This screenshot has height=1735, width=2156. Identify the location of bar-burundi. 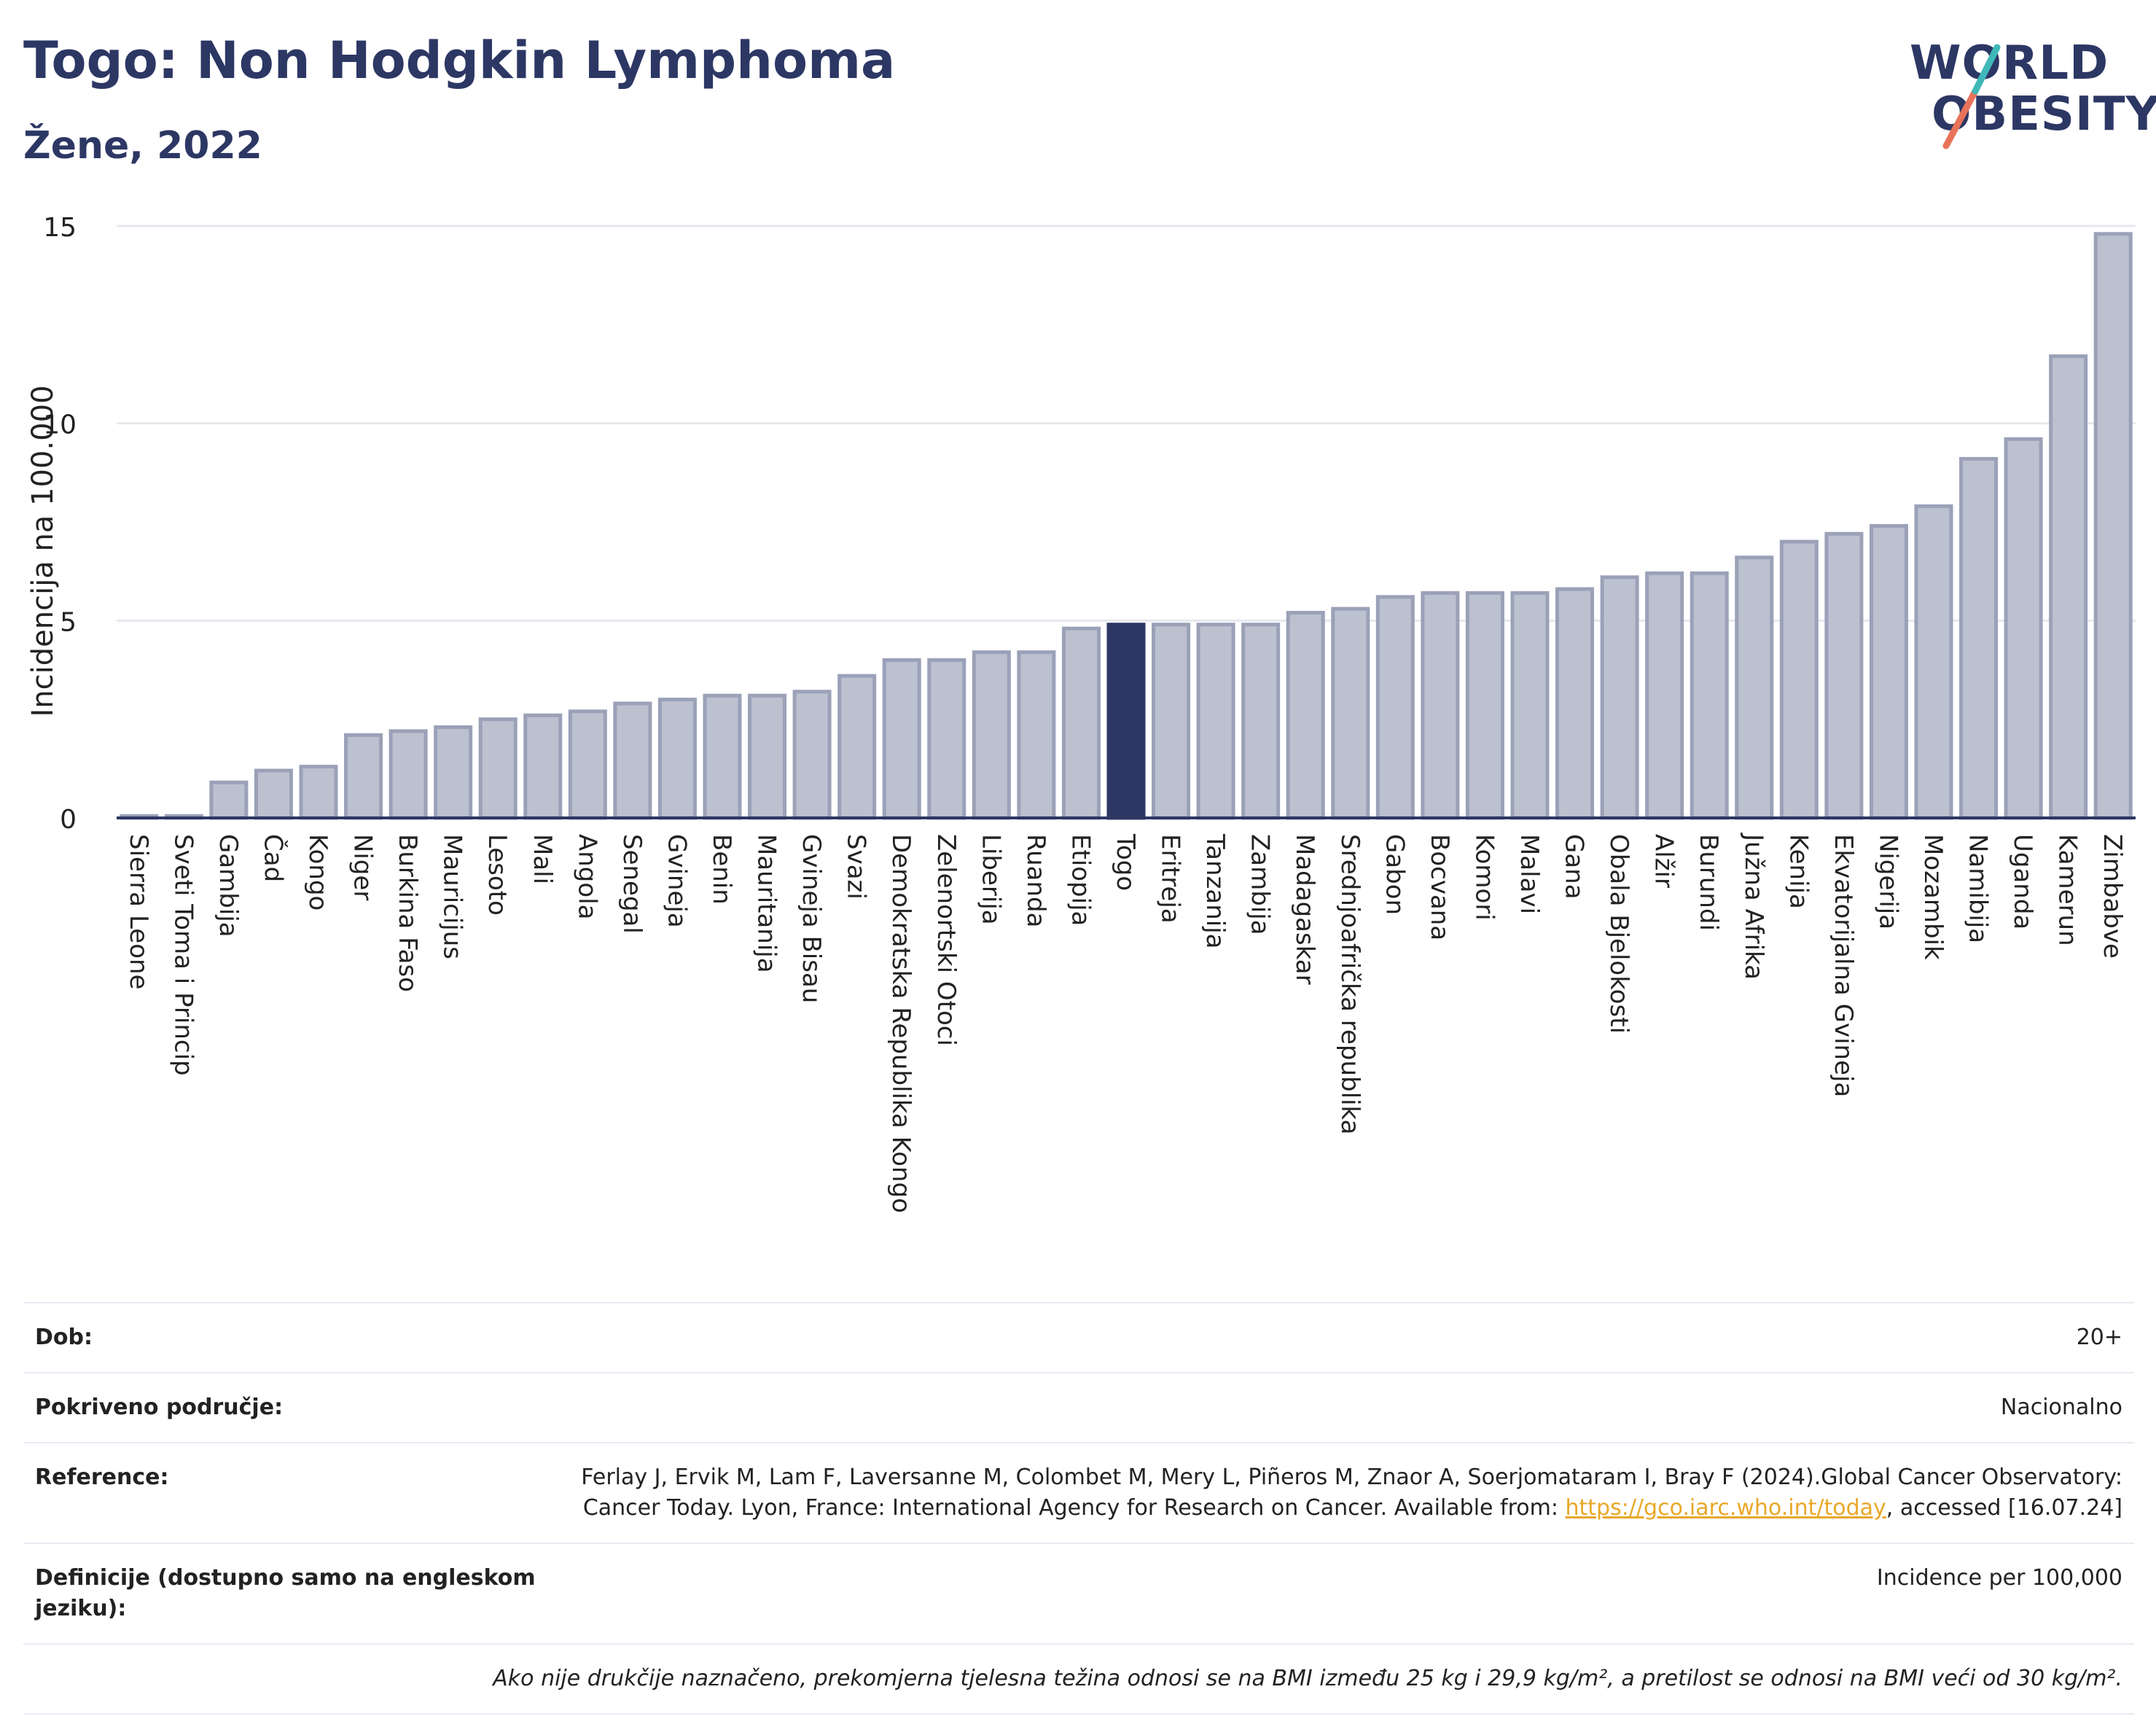
(1709, 695).